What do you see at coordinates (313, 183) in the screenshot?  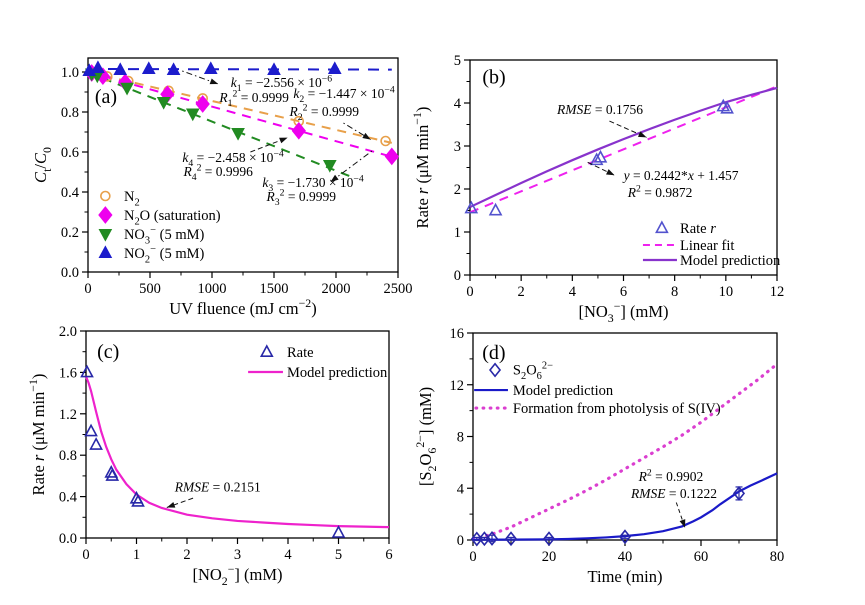 I see `annotation-text: k3 = −1.730 × 10−4` at bounding box center [313, 183].